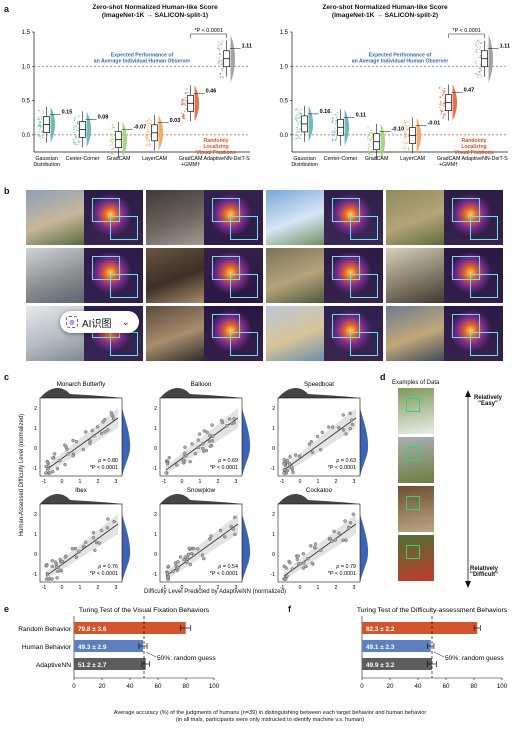 The height and width of the screenshot is (734, 520). What do you see at coordinates (319, 499) in the screenshot?
I see `x-density` at bounding box center [319, 499].